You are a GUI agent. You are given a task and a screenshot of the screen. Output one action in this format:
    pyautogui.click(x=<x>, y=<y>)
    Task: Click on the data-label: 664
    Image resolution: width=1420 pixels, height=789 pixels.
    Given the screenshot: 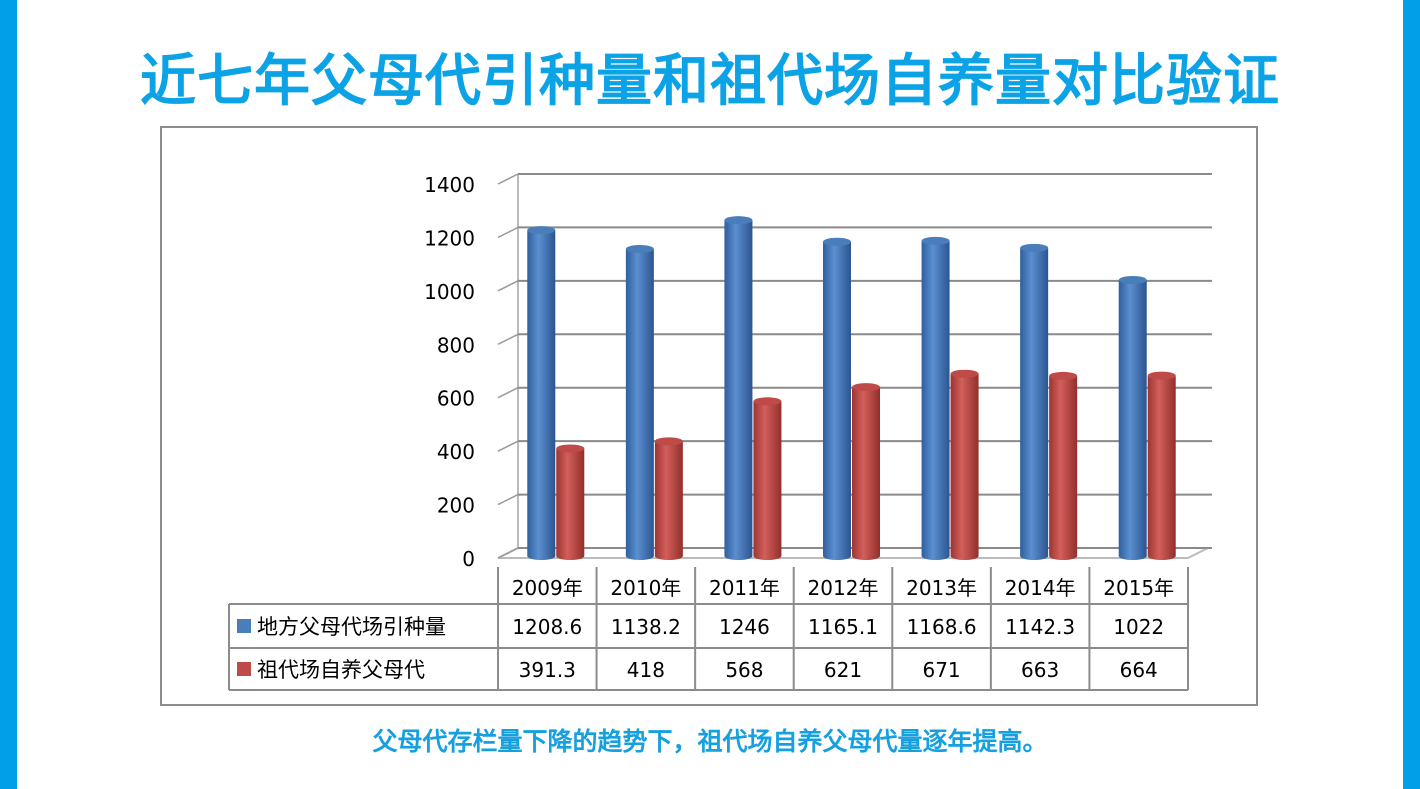 What is the action you would take?
    pyautogui.click(x=1139, y=670)
    